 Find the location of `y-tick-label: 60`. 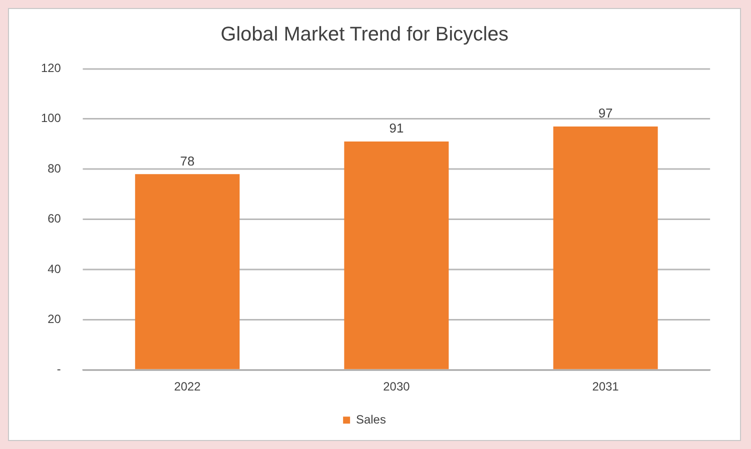

y-tick-label: 60 is located at coordinates (55, 219).